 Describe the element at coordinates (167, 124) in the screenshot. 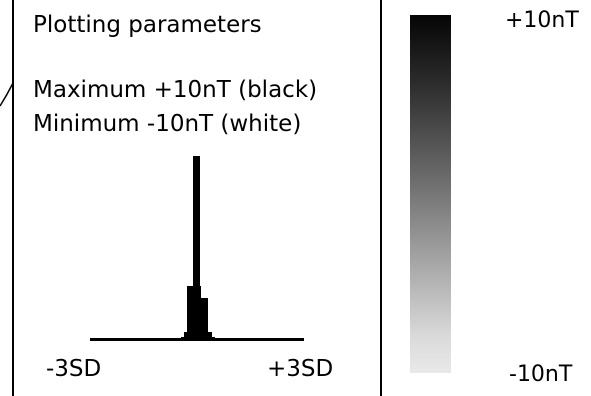

I see `minimum-setting: Minimum -10nT (white)` at that location.